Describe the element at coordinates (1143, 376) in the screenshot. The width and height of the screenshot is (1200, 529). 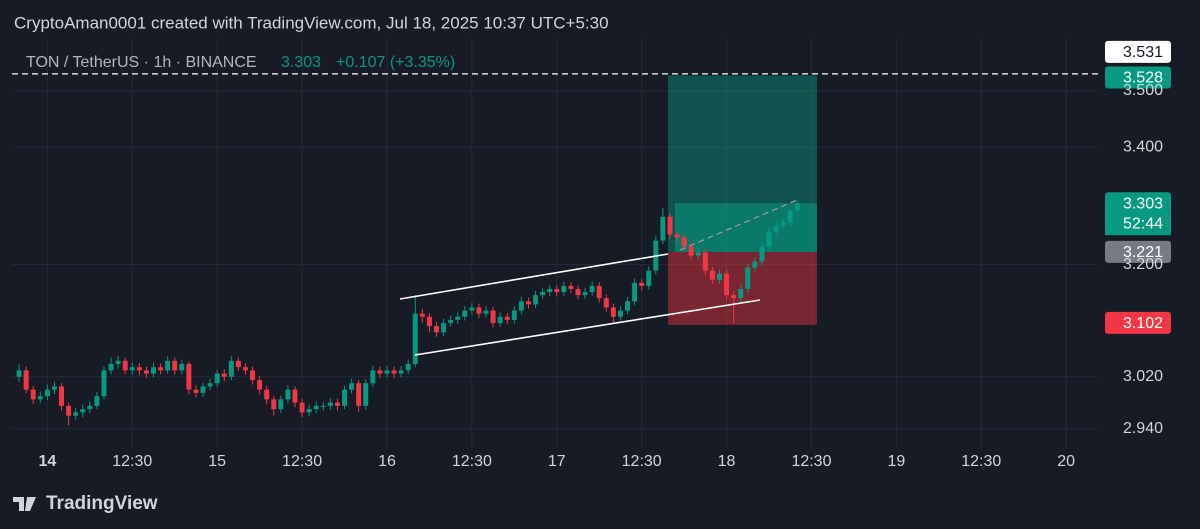
I see `y-tick-label: 3.020` at that location.